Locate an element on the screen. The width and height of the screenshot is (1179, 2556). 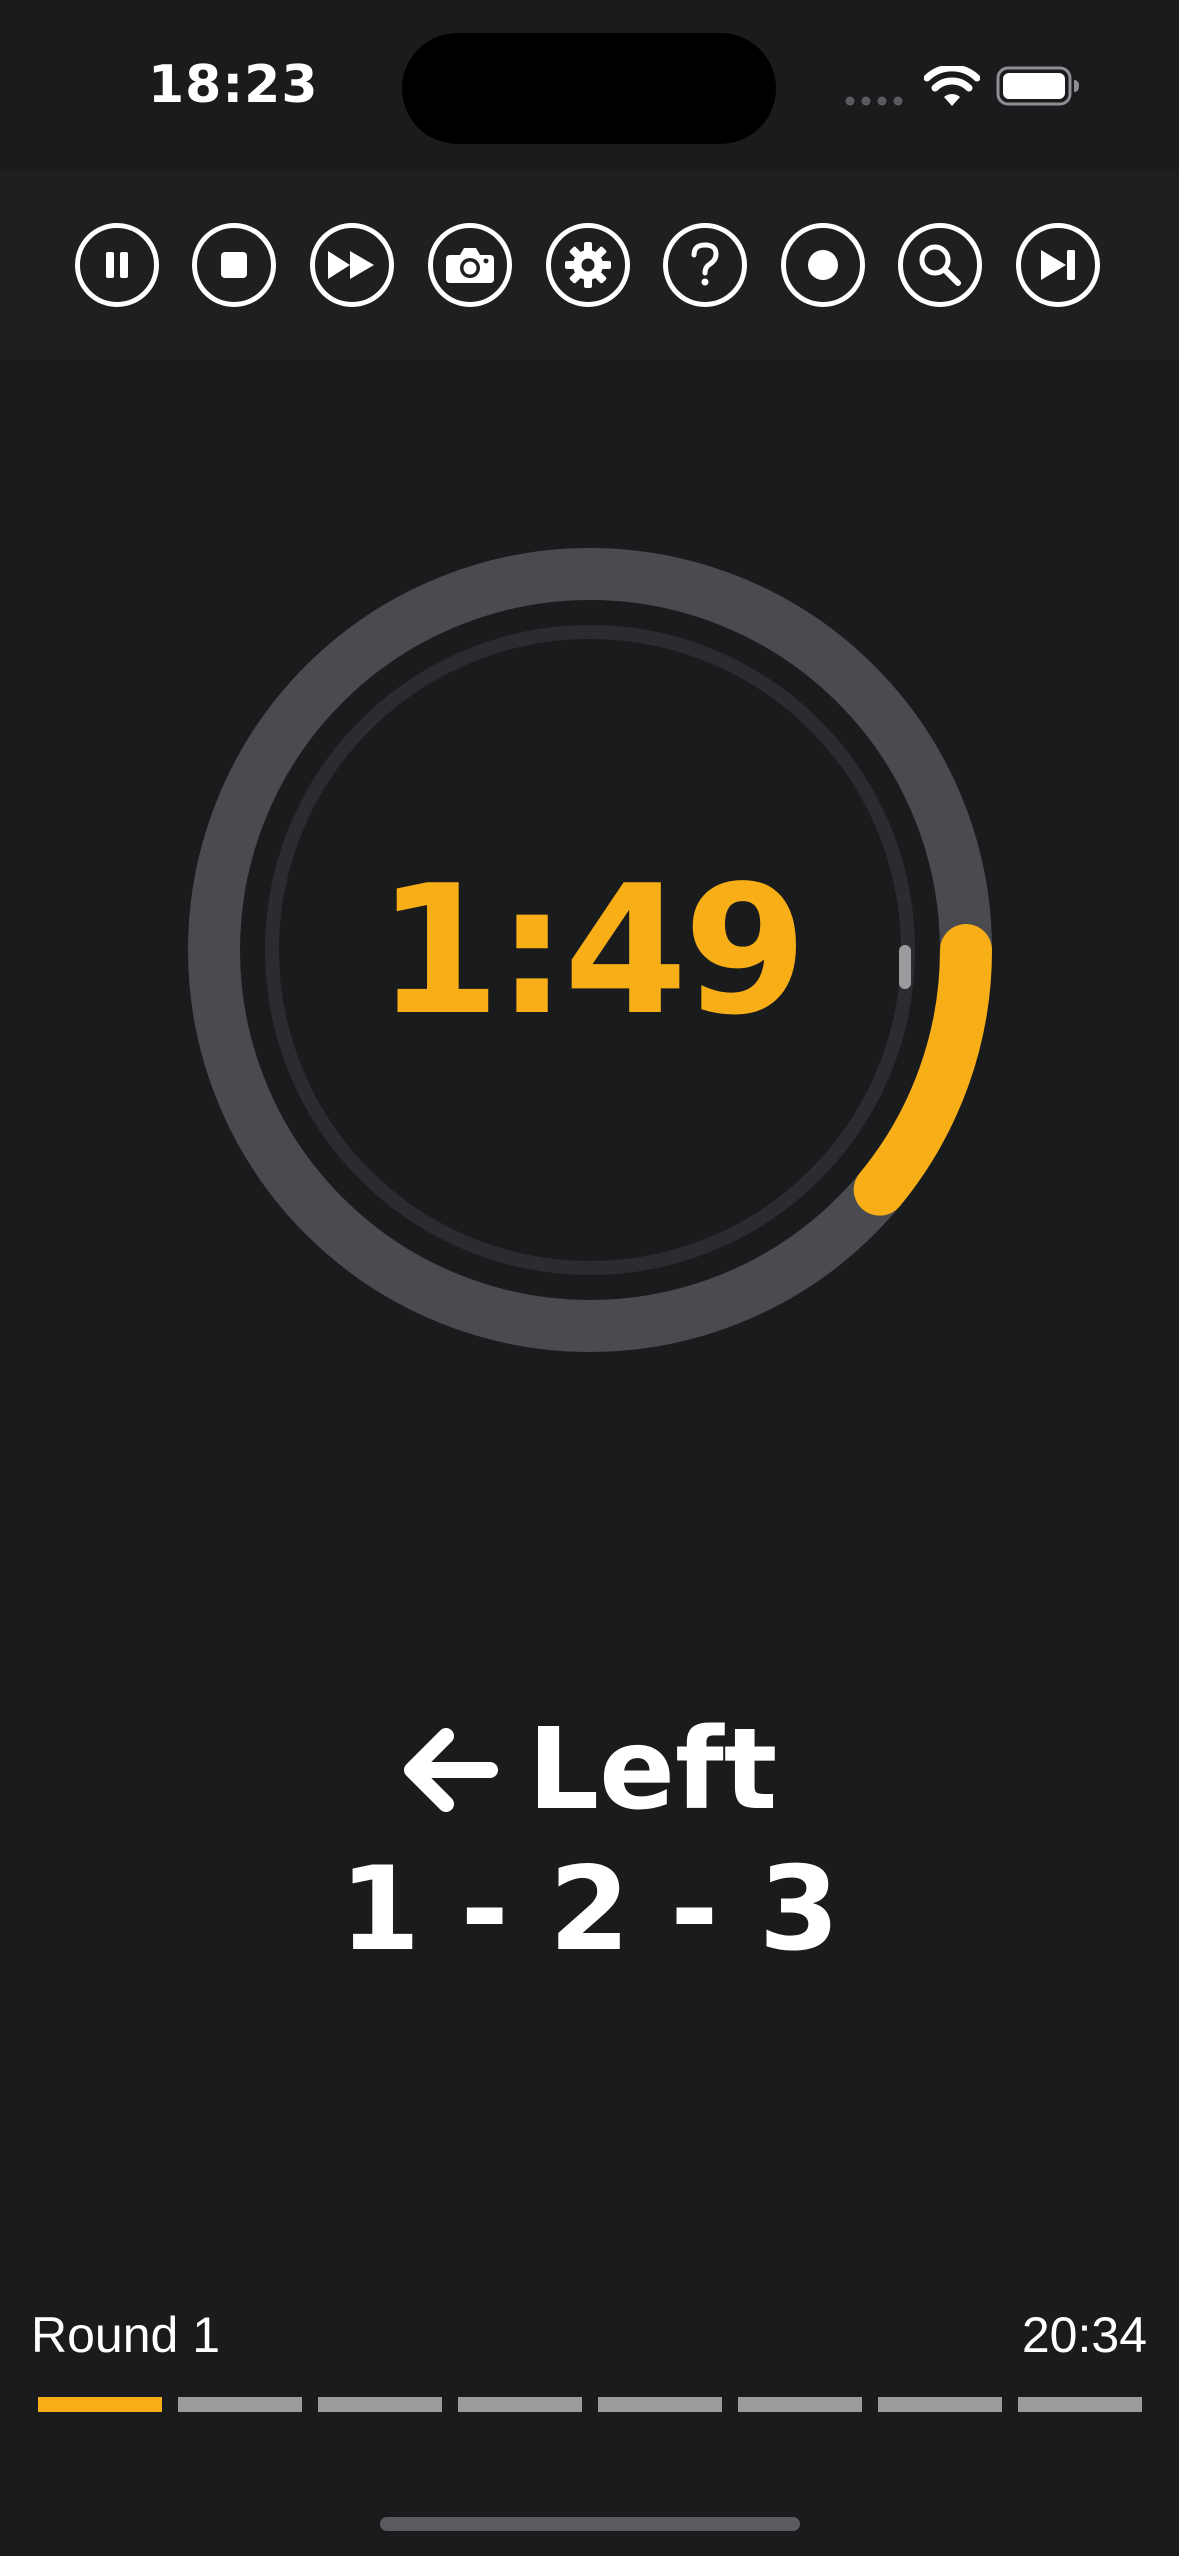
record-icon is located at coordinates (823, 265).